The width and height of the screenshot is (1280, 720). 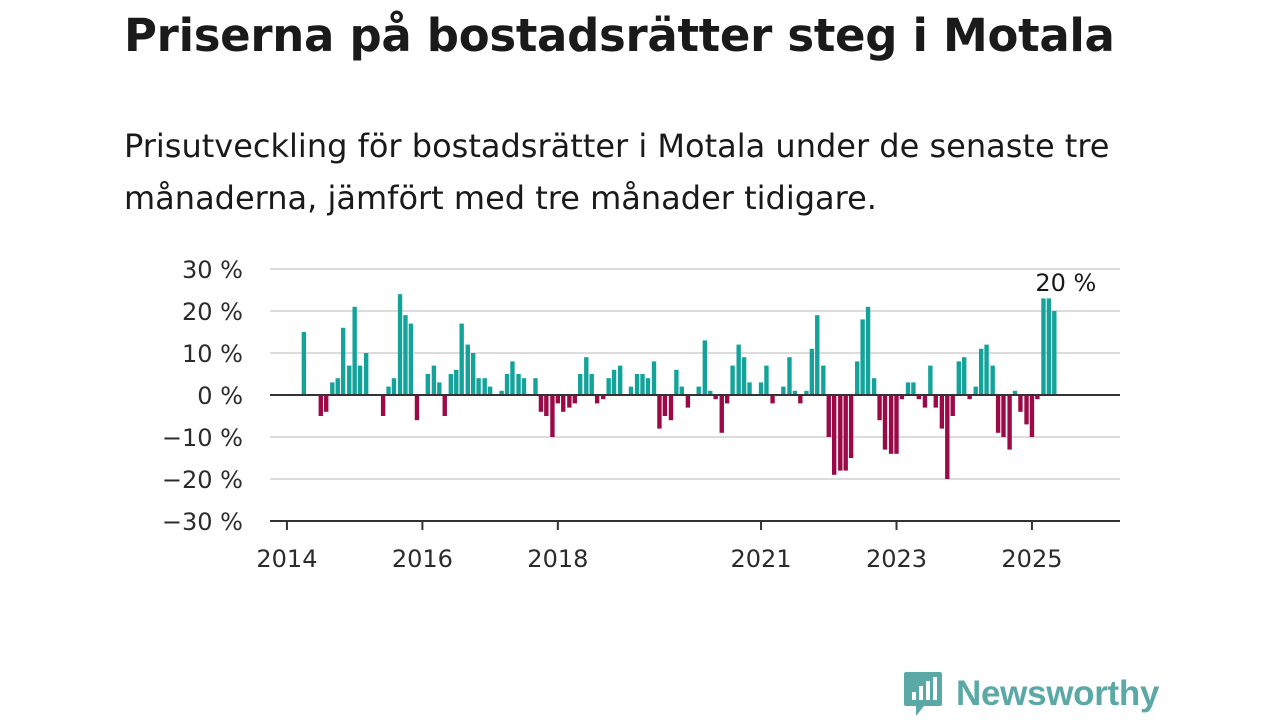 I want to click on y-tick-label: 30 %, so click(x=212, y=270).